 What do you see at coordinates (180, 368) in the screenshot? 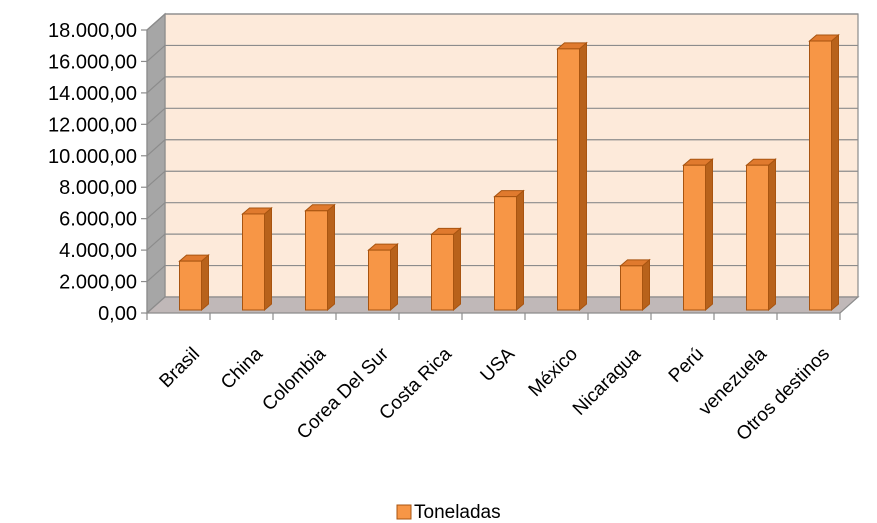
I see `x-tick-label: Brasil` at bounding box center [180, 368].